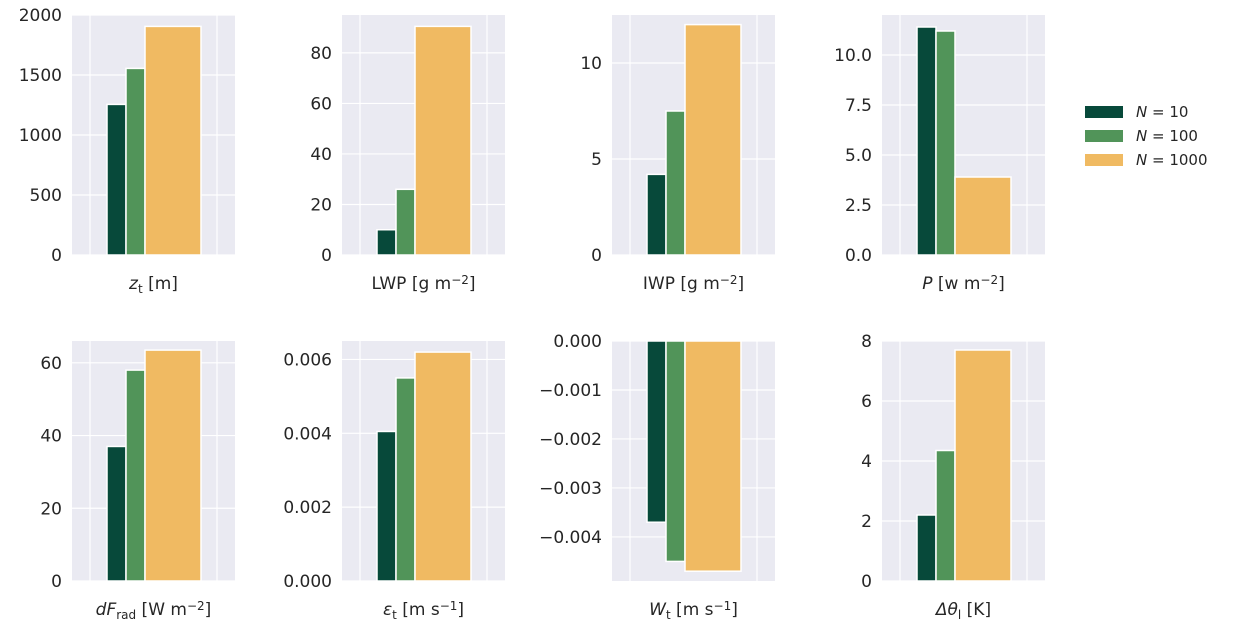 The height and width of the screenshot is (623, 1235). What do you see at coordinates (1172, 160) in the screenshot?
I see `legend-label: N = 1000` at bounding box center [1172, 160].